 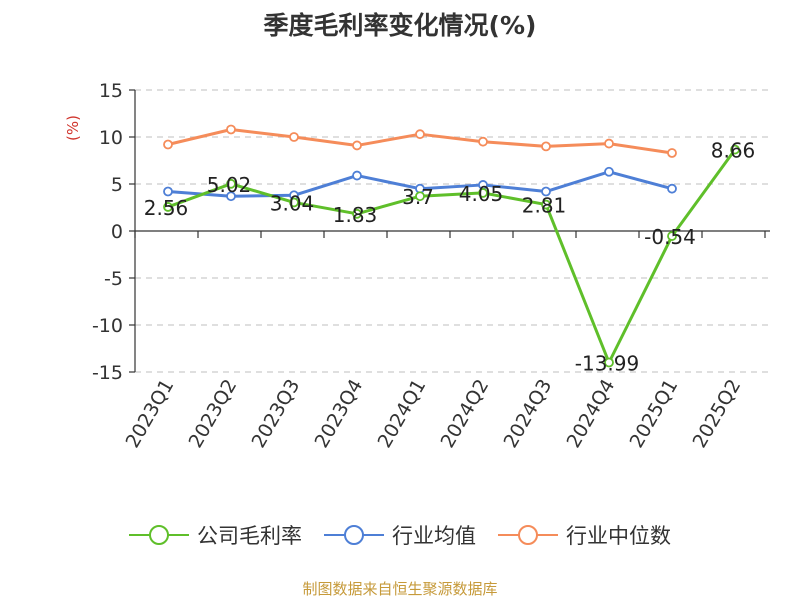 What do you see at coordinates (107, 373) in the screenshot?
I see `y-tick-label: -15` at bounding box center [107, 373].